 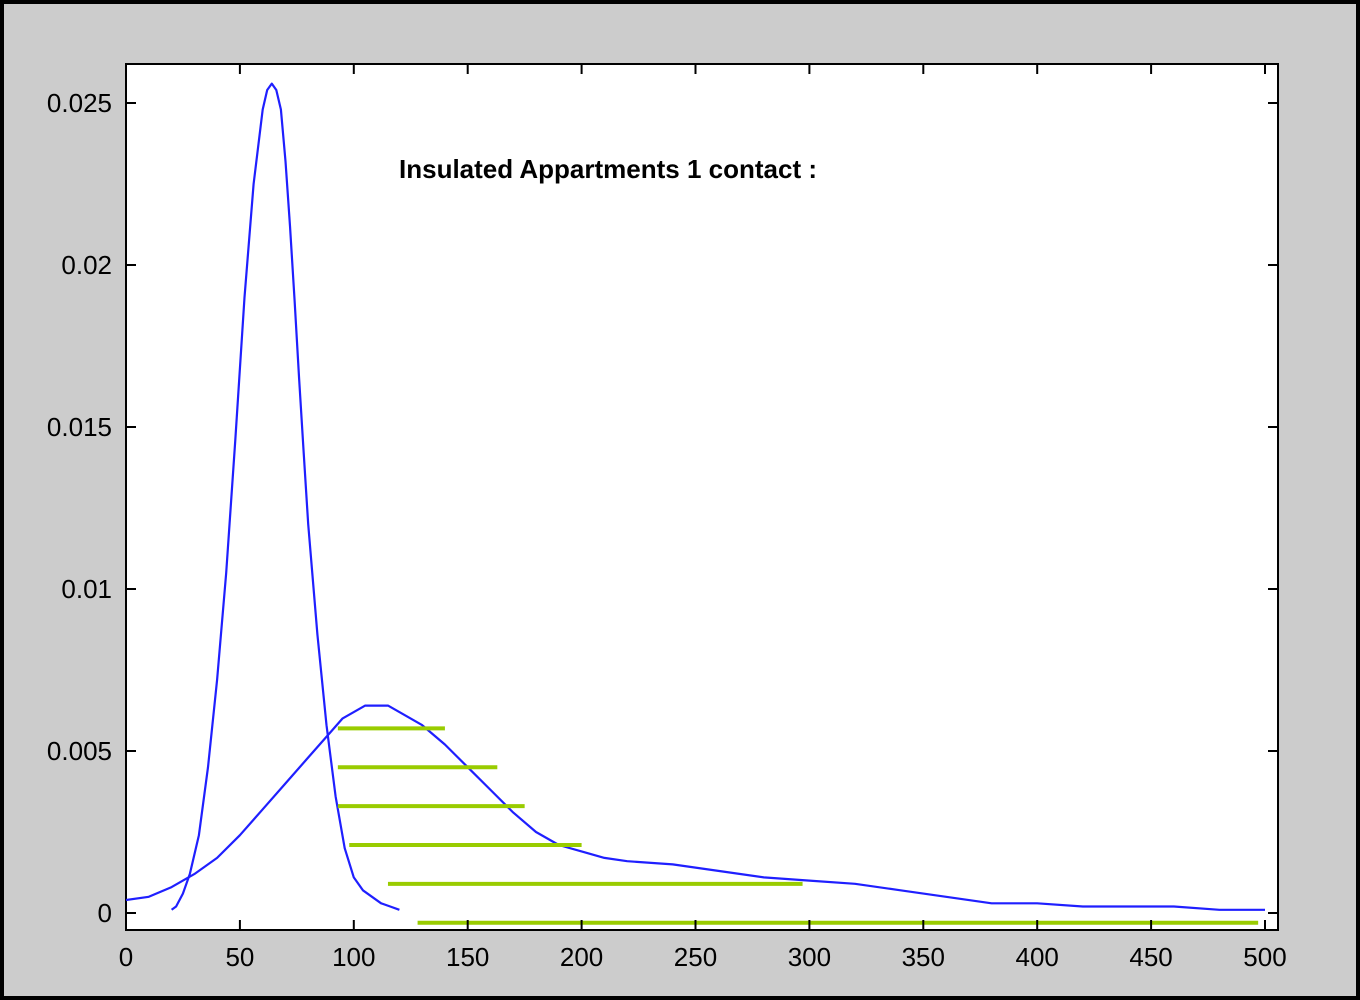 What do you see at coordinates (353, 957) in the screenshot?
I see `x-tick-label: 100` at bounding box center [353, 957].